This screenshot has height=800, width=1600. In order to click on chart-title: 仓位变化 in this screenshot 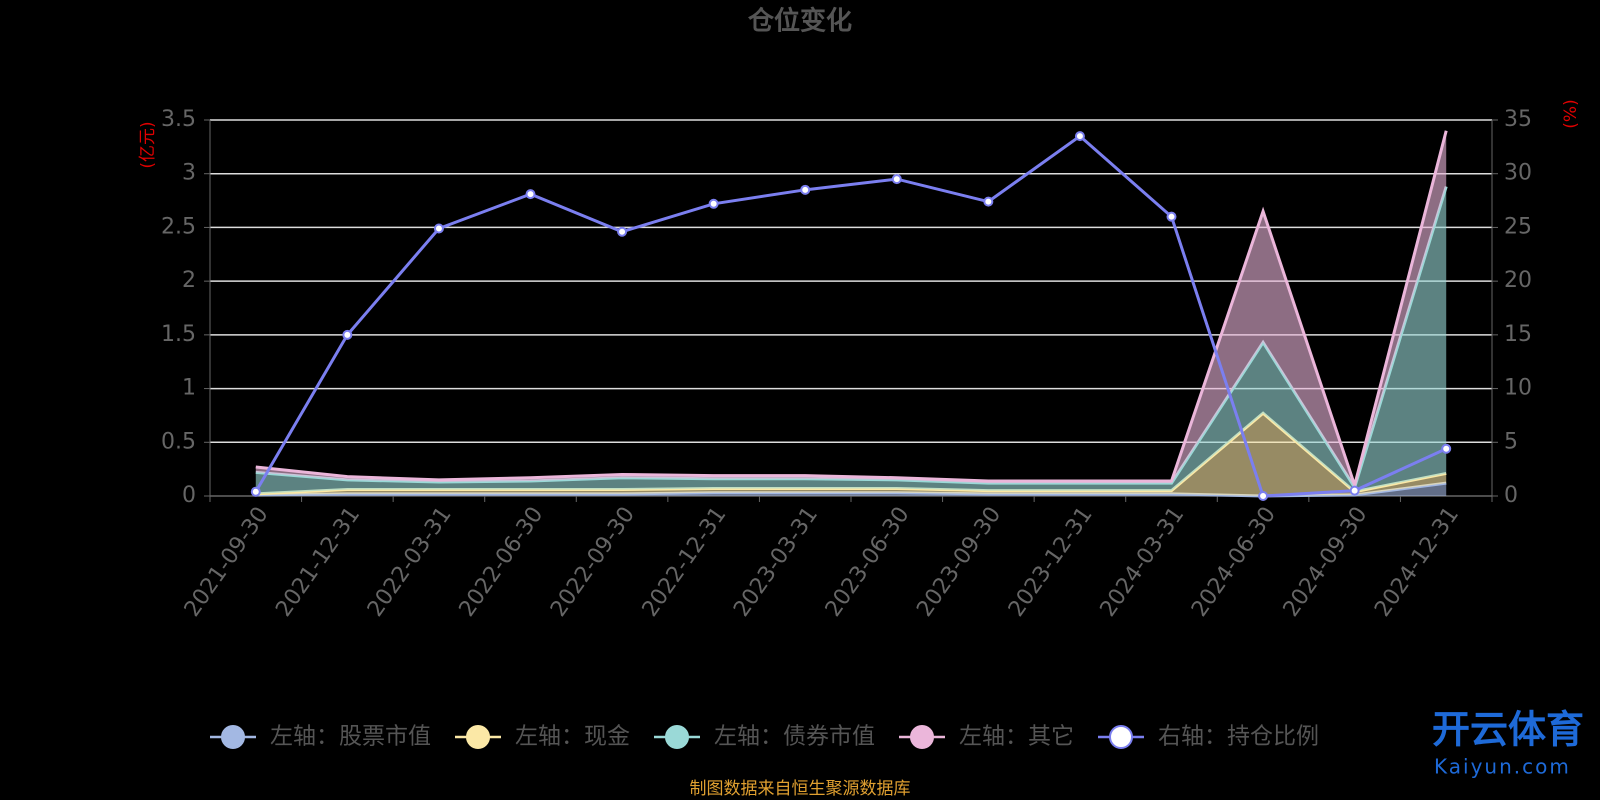, I will do `click(799, 21)`.